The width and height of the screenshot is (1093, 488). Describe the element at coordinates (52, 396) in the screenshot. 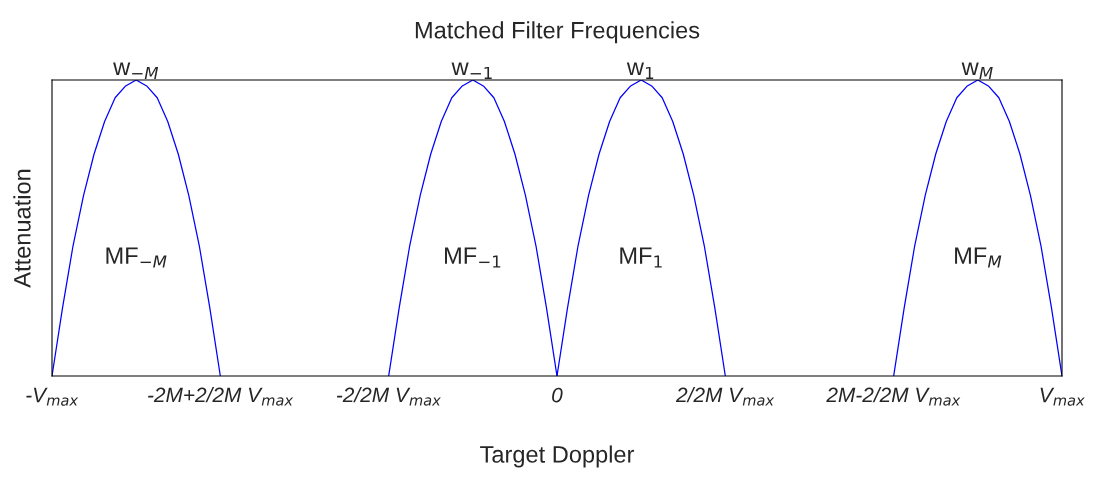

I see `x-tick-label: -V$_{max}$` at that location.